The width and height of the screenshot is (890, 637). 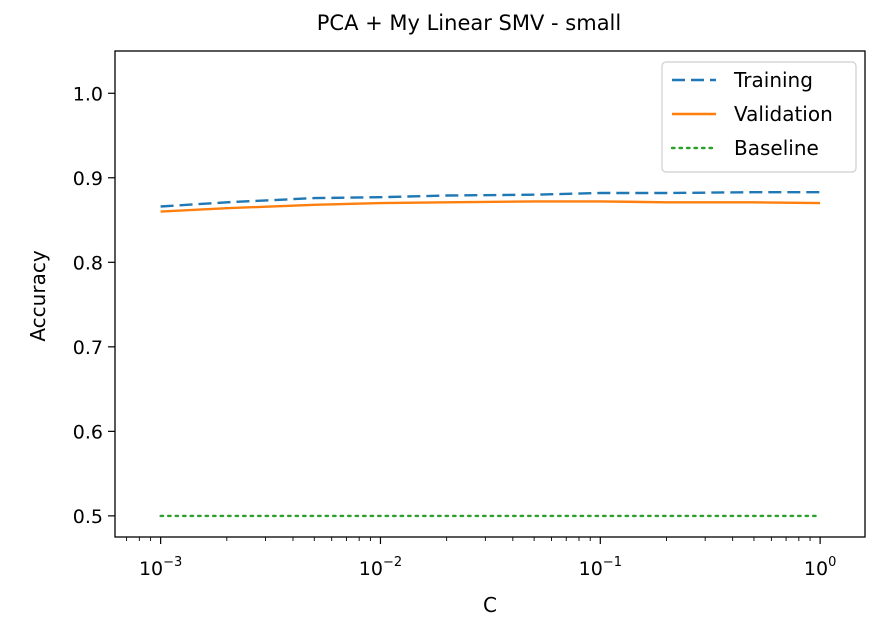 I want to click on y-axis: 0.5 0.6 0.7 0.8 0.9 1.0, so click(x=94, y=305).